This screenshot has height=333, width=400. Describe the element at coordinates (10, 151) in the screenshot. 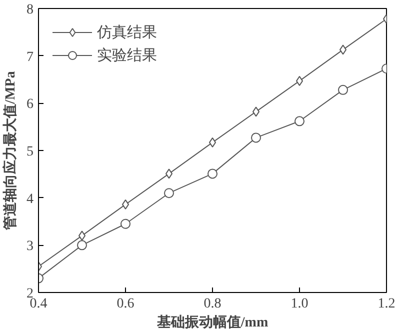

I see `y-axis-title: 管道轴向应力最大值/MPa` at that location.